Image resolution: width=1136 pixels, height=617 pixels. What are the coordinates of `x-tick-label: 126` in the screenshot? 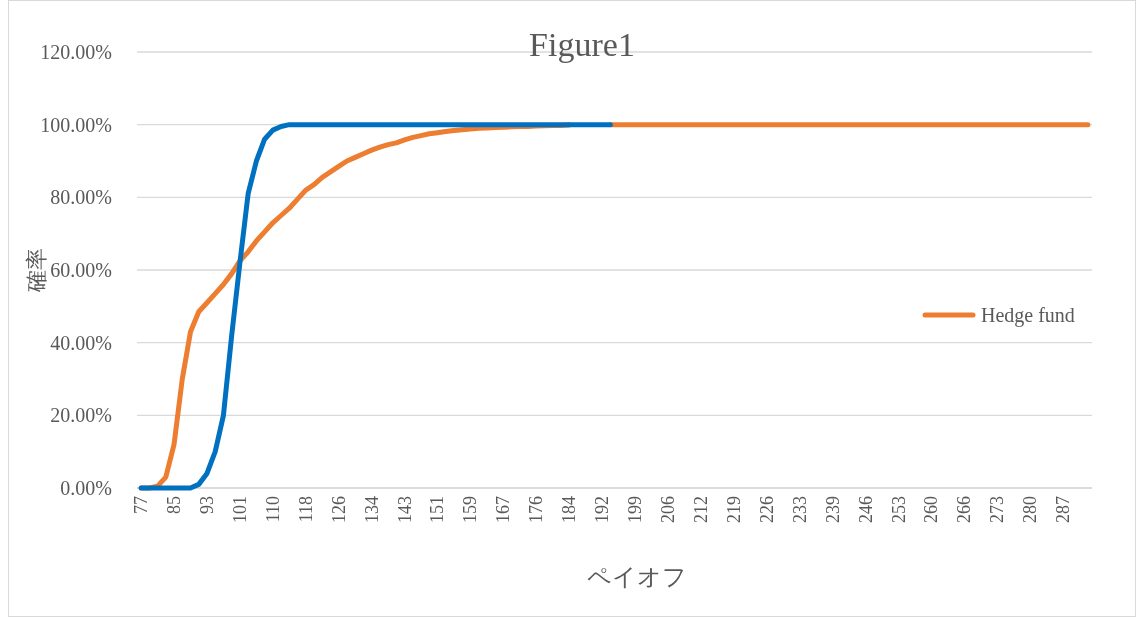 It's located at (338, 509).